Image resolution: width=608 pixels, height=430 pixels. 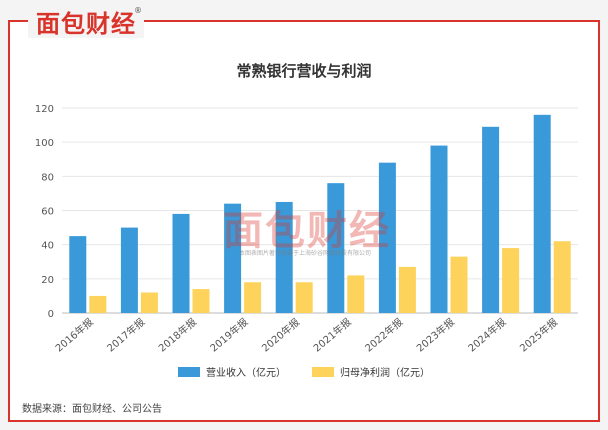 What do you see at coordinates (177, 334) in the screenshot?
I see `x-tick-label: 2018年报` at bounding box center [177, 334].